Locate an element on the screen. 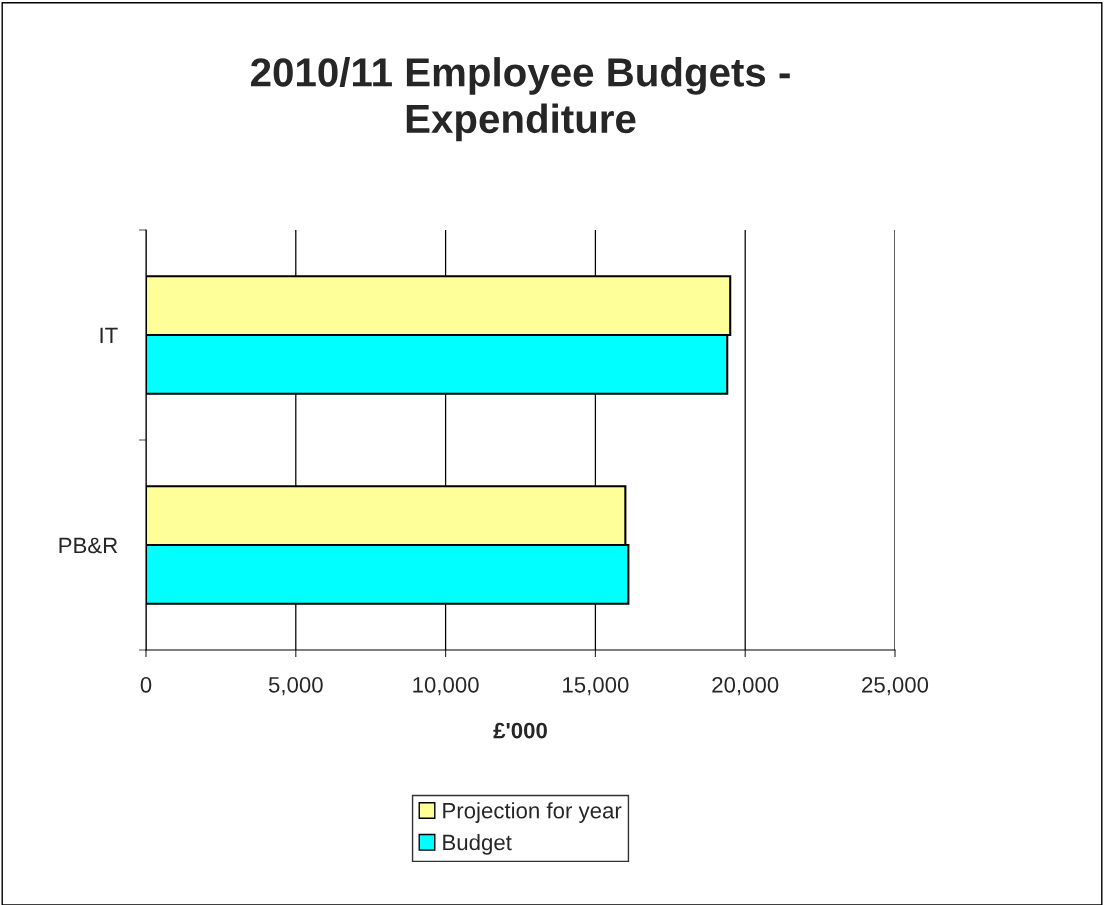 The width and height of the screenshot is (1104, 905). x-tick-label: 5,000 is located at coordinates (295, 686).